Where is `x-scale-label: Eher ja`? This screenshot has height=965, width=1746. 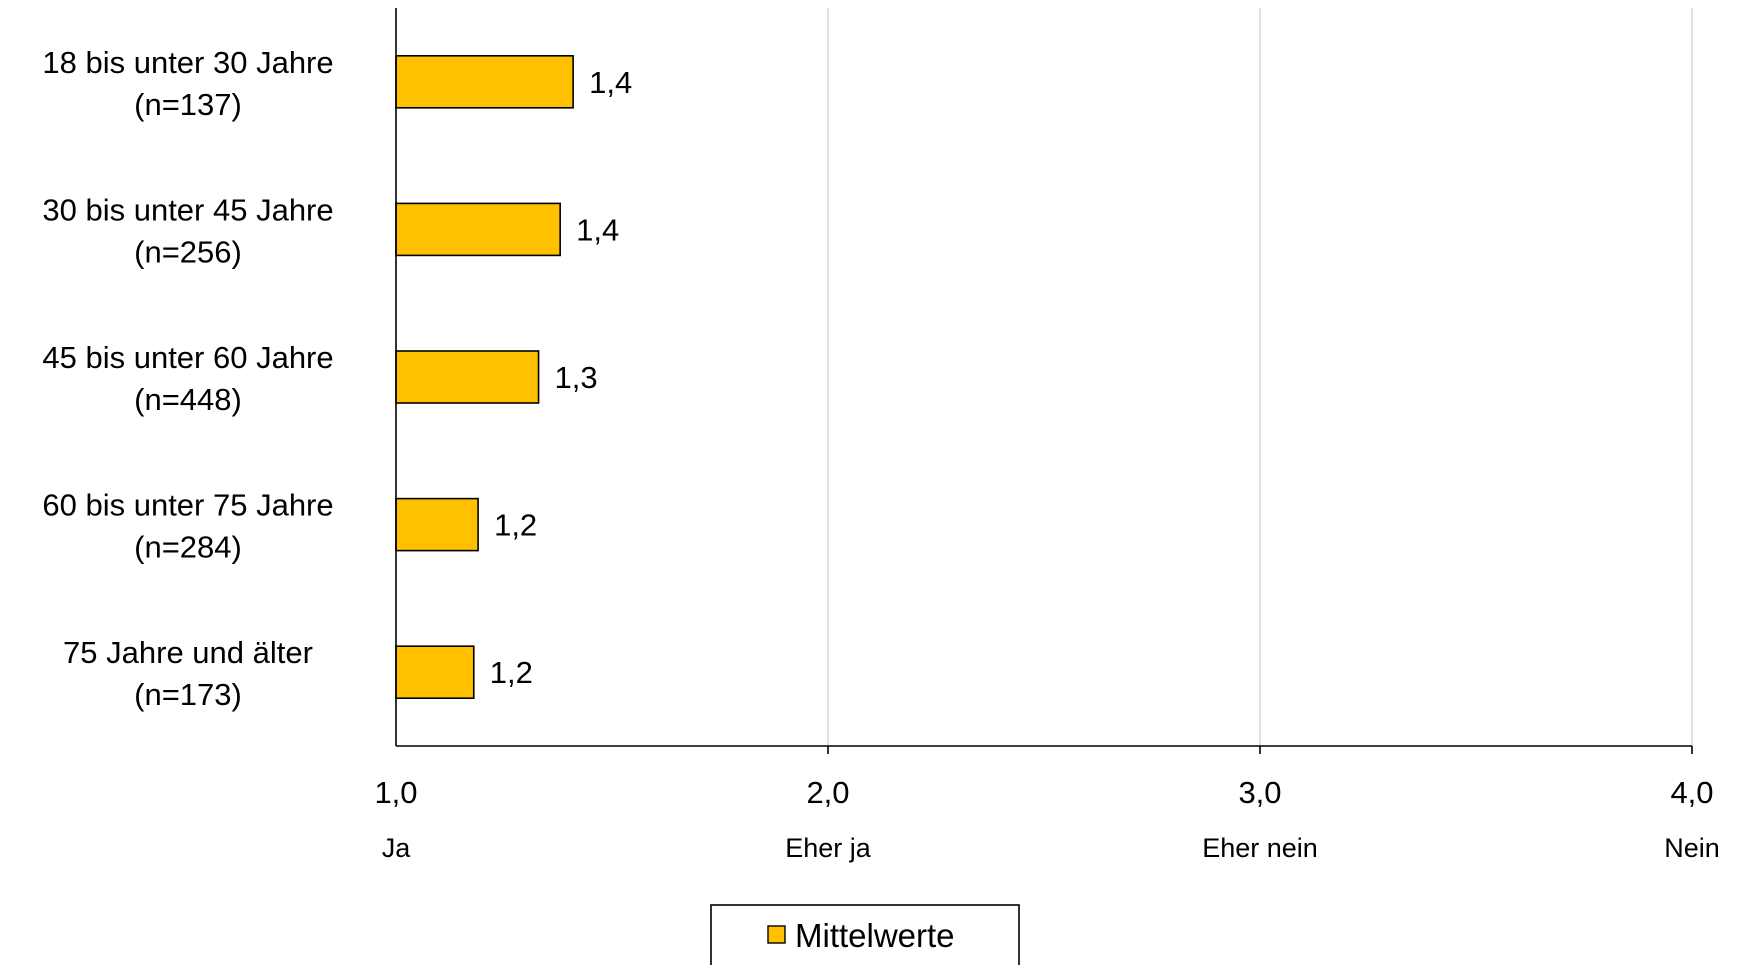
x-scale-label: Eher ja is located at coordinates (828, 848).